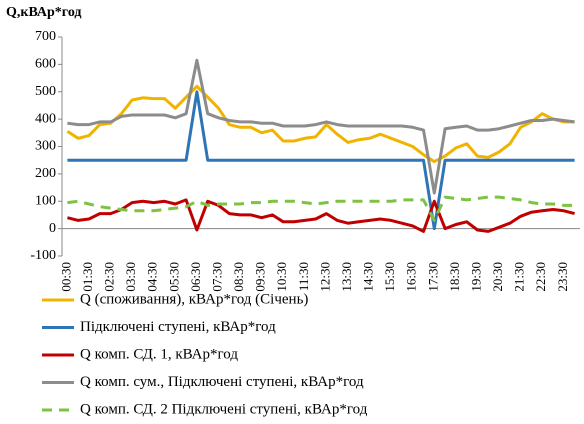  Describe the element at coordinates (152, 277) in the screenshot. I see `x-tick-label: 04:30` at that location.